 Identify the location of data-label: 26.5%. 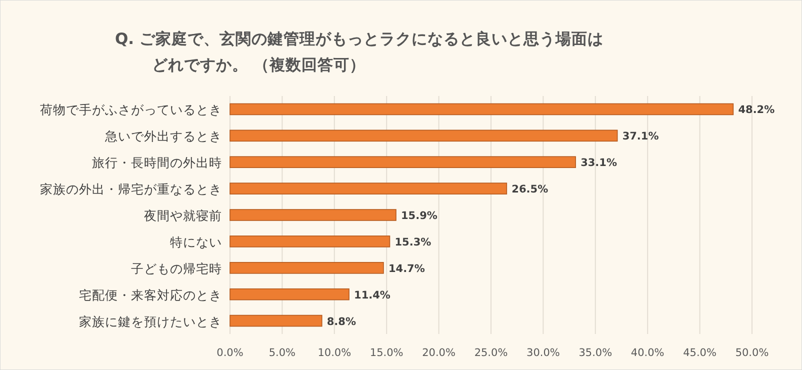
(530, 190).